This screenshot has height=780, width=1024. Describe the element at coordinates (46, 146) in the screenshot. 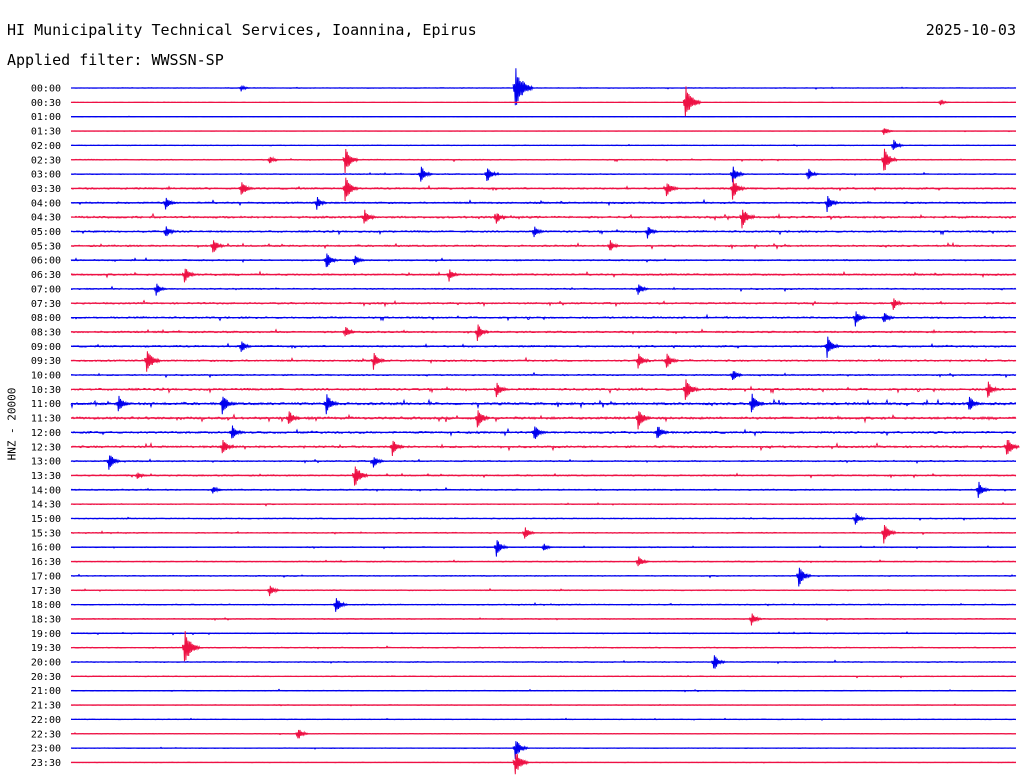

I see `row-time-label: 02:00` at that location.